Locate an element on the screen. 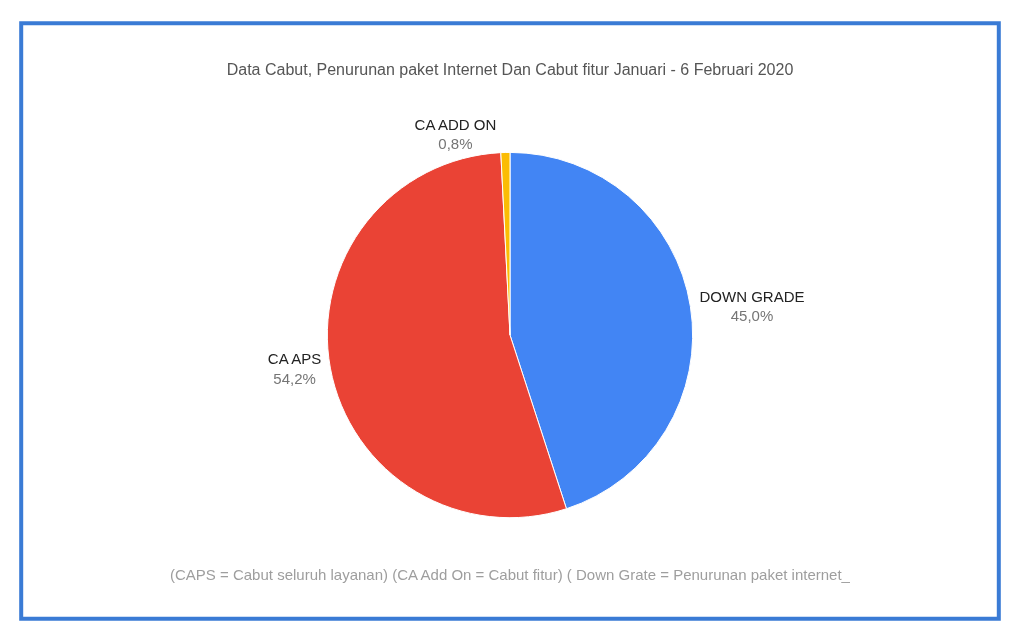 This screenshot has width=1020, height=642. slice-label: DOWN GRADE is located at coordinates (752, 296).